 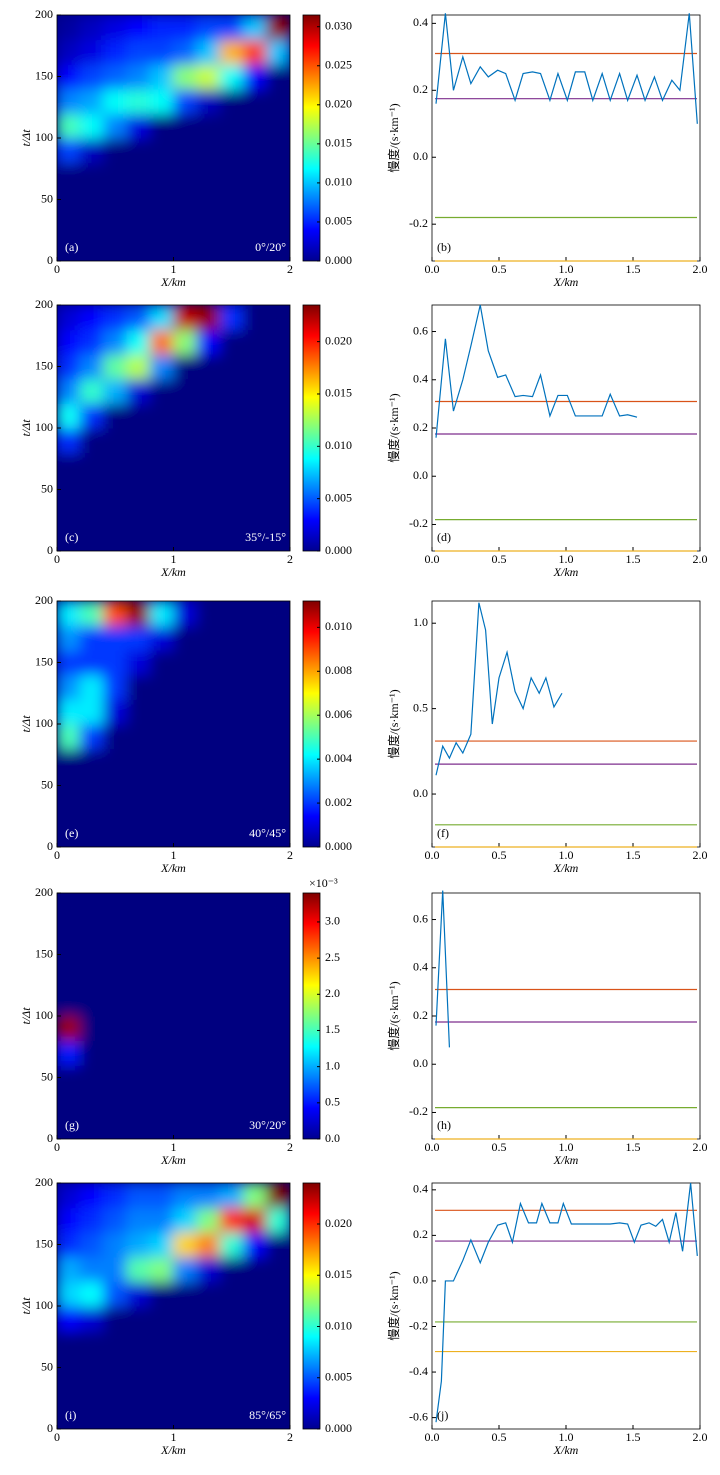 What do you see at coordinates (71, 537) in the screenshot?
I see `panel-label: (c)` at bounding box center [71, 537].